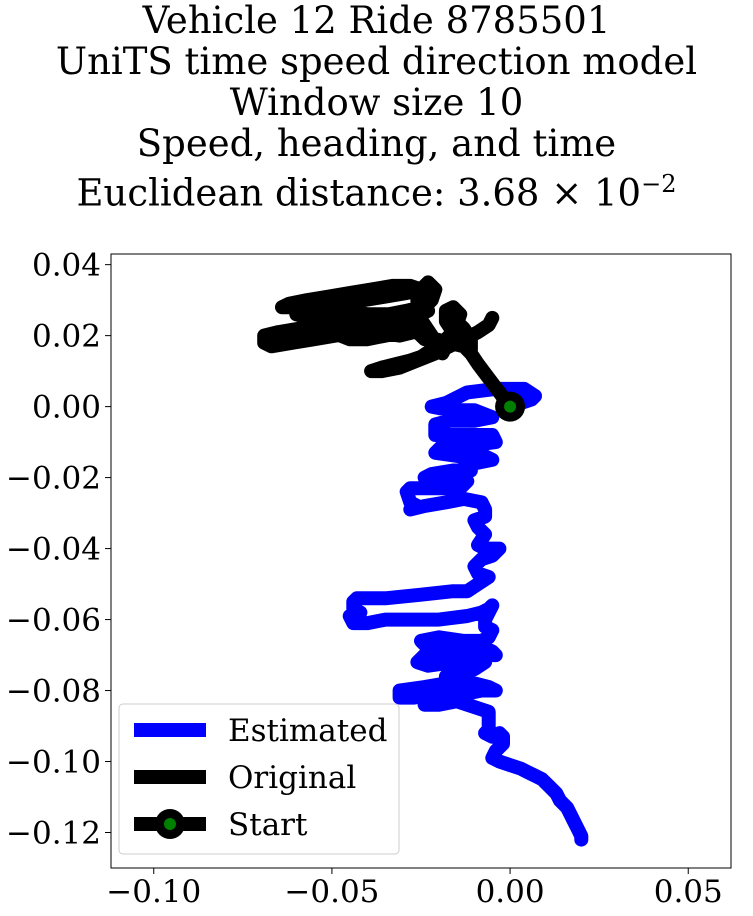 This screenshot has width=753, height=916. What do you see at coordinates (53, 479) in the screenshot?
I see `y-tick-label: −0.02` at bounding box center [53, 479].